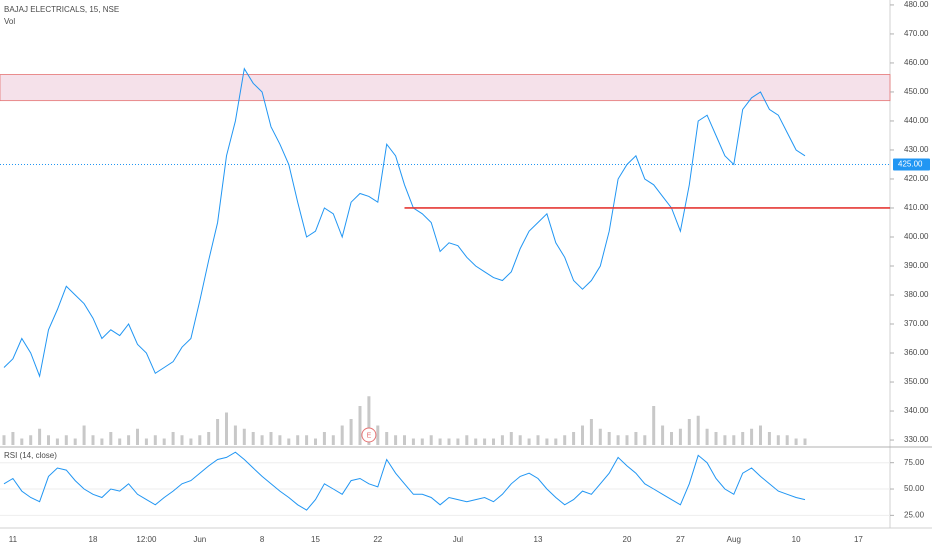 The height and width of the screenshot is (550, 932). Describe the element at coordinates (916, 265) in the screenshot. I see `y-tick-label: 390.00` at that location.